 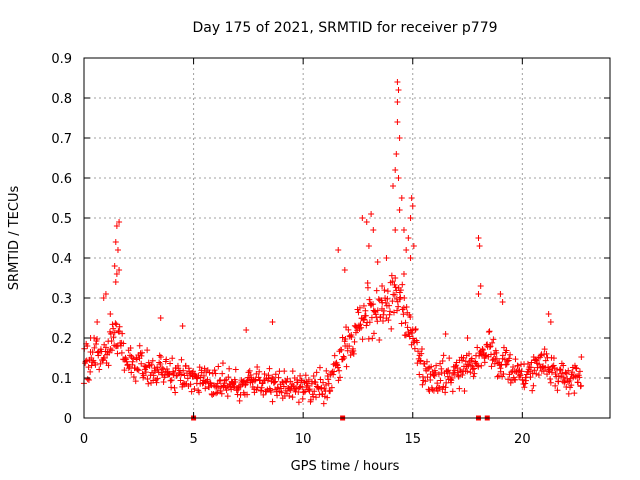 I want to click on y-tick-label: 0.1, so click(x=61, y=379).